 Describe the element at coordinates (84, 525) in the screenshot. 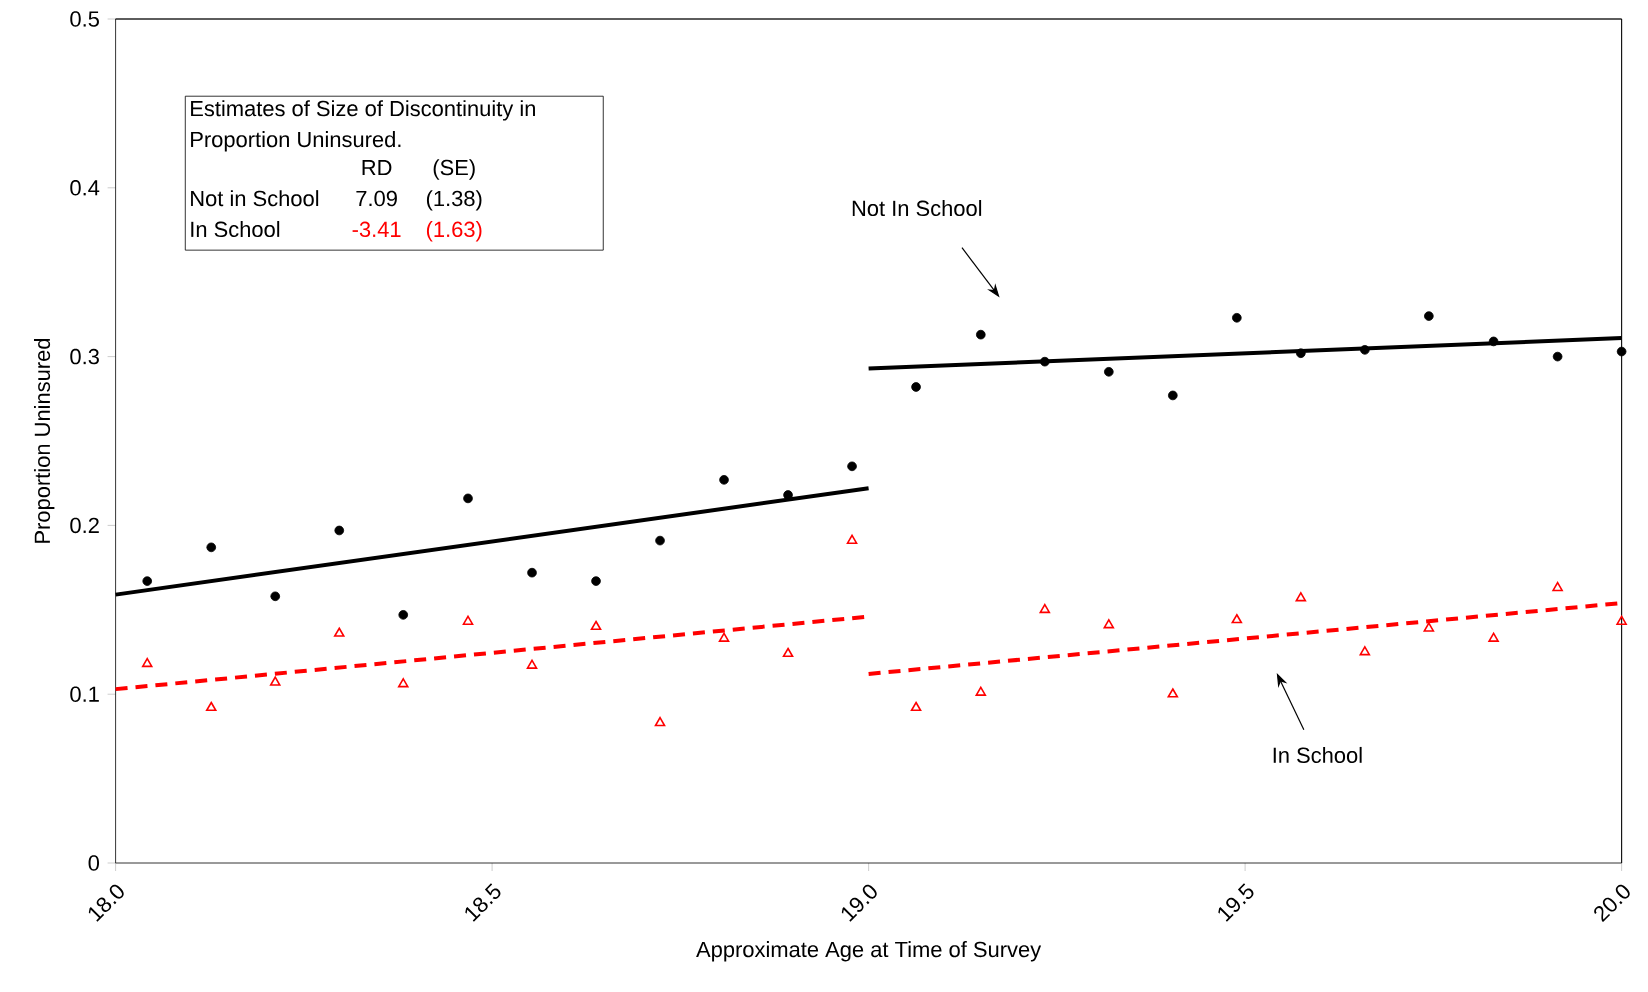

I see `y-tick-label: 0.2` at that location.